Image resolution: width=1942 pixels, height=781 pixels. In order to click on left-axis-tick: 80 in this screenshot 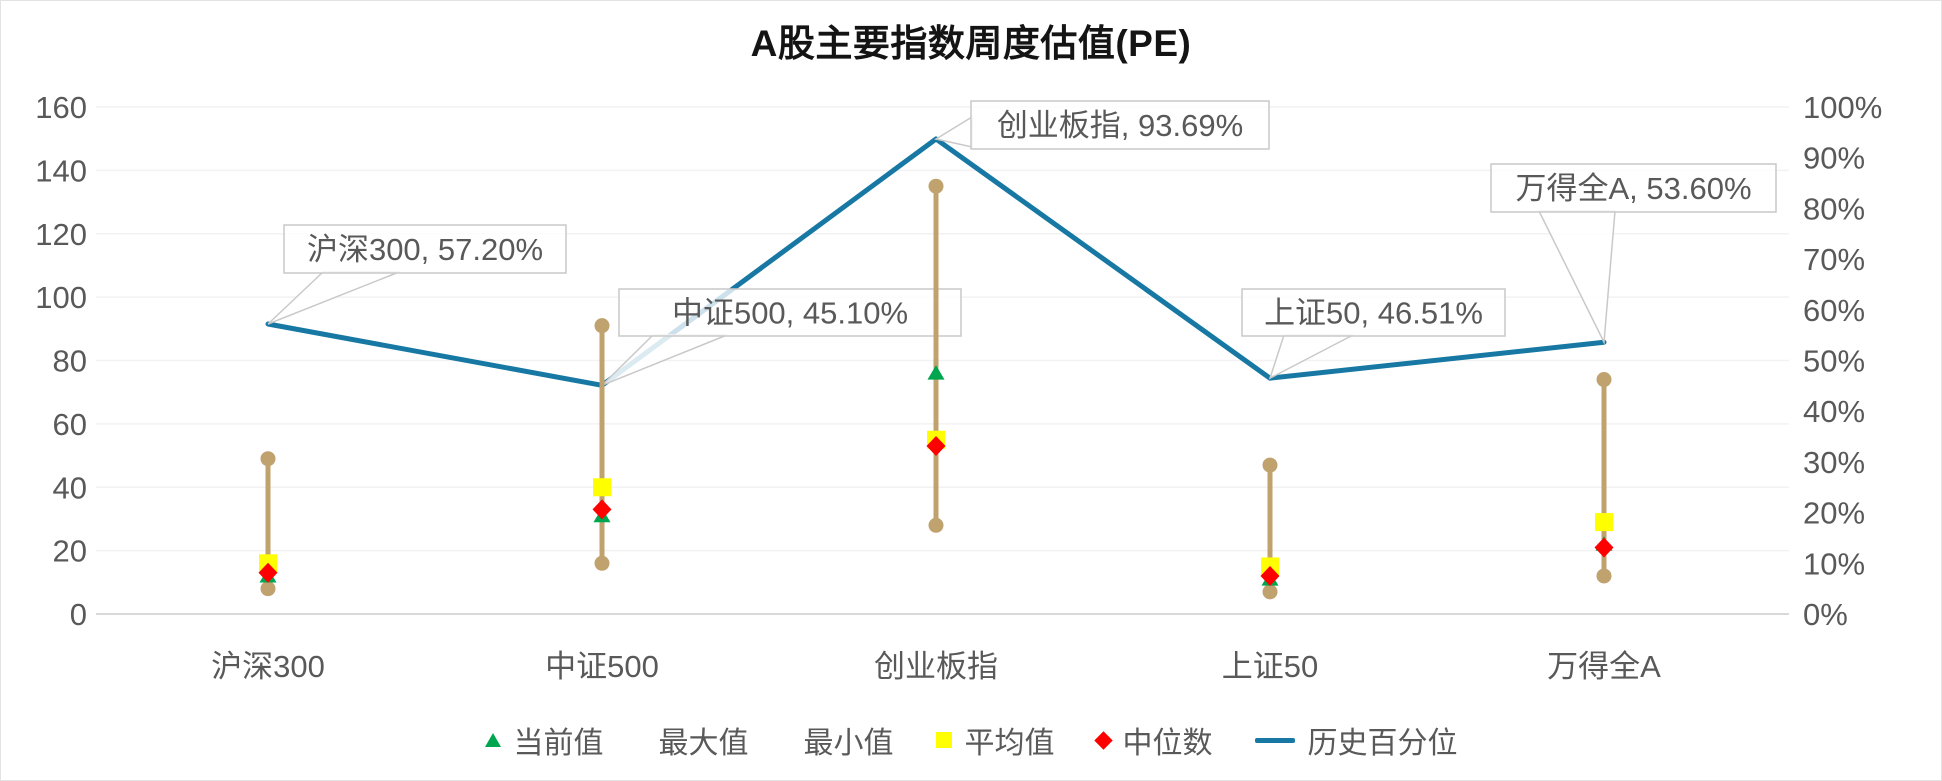, I will do `click(70, 361)`.